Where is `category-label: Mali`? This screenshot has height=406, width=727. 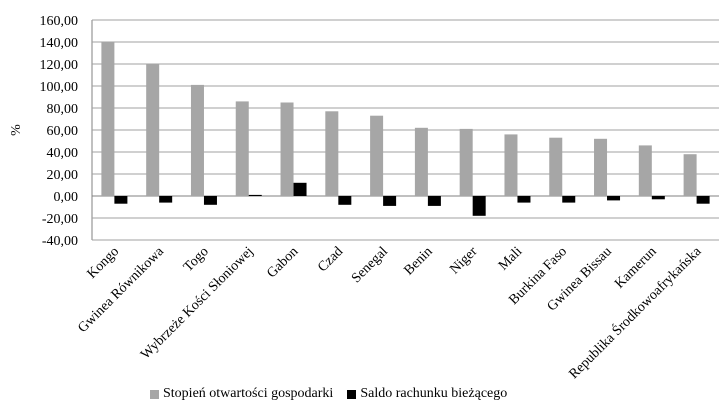 category-label: Mali is located at coordinates (510, 258).